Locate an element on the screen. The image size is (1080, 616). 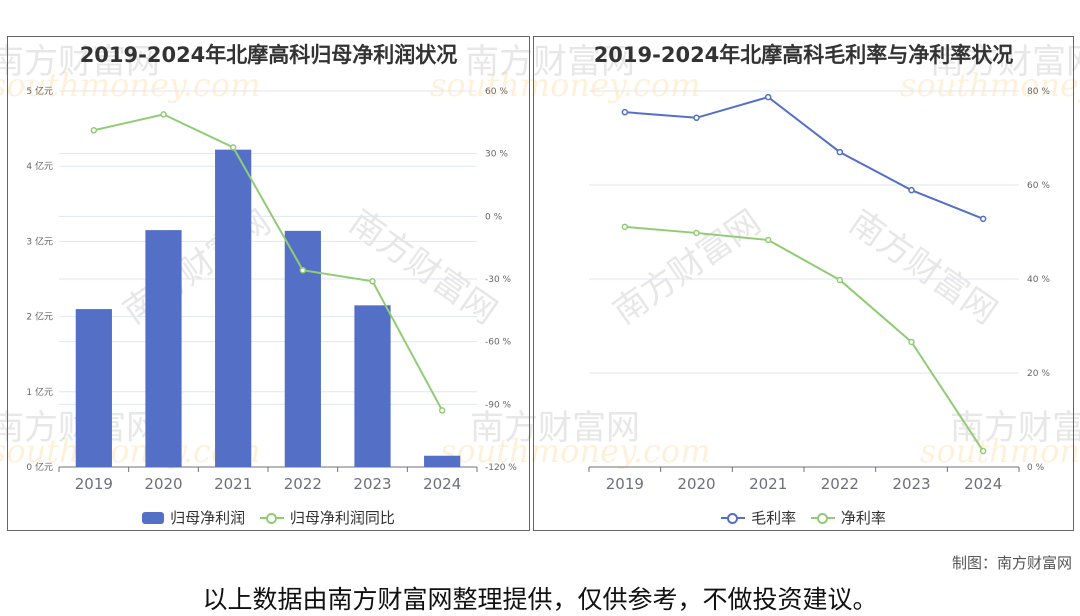
legend-item-gross-margin: 毛利率 is located at coordinates (758, 517).